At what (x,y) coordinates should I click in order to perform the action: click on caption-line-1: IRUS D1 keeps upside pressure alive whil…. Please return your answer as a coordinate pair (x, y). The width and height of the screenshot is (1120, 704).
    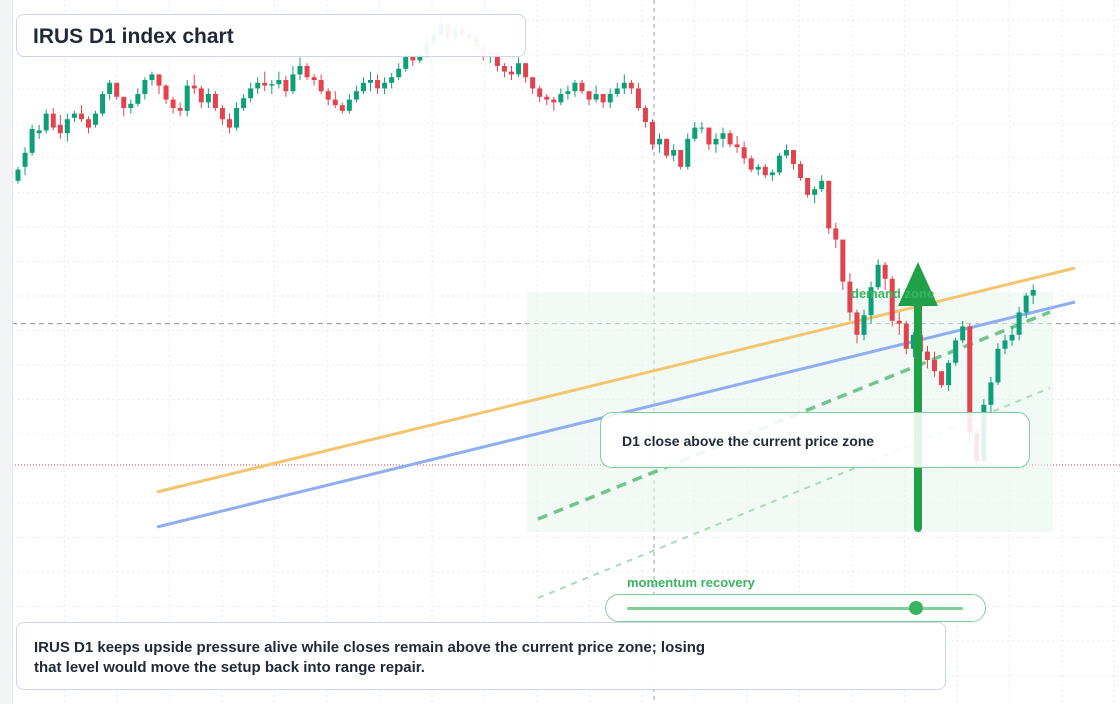
    Looking at the image, I should click on (370, 647).